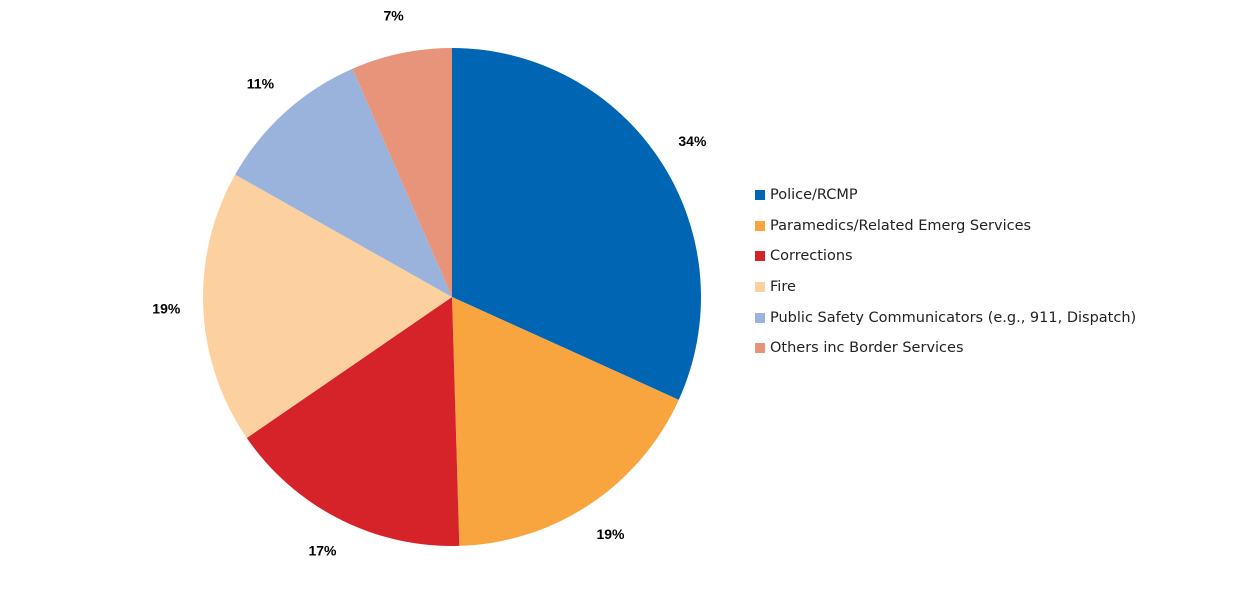  What do you see at coordinates (814, 195) in the screenshot?
I see `legend-label: Police/RCMP` at bounding box center [814, 195].